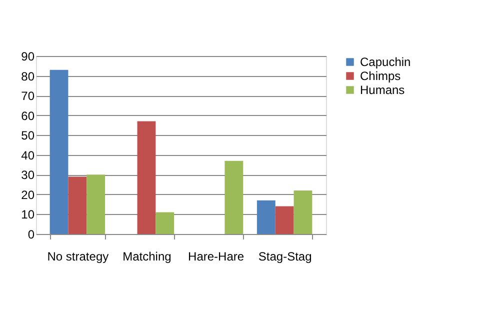 The width and height of the screenshot is (480, 320). What do you see at coordinates (28, 175) in the screenshot?
I see `y-tick-label: 30` at bounding box center [28, 175].